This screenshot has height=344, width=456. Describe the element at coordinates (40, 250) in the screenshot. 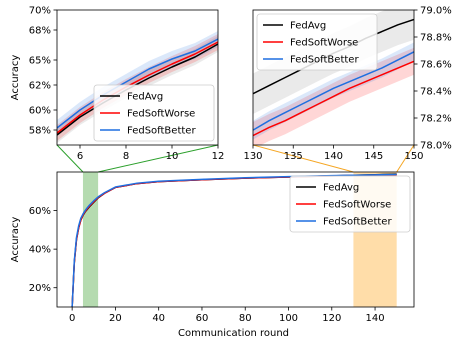

I see `y-tick-label: 40%` at that location.